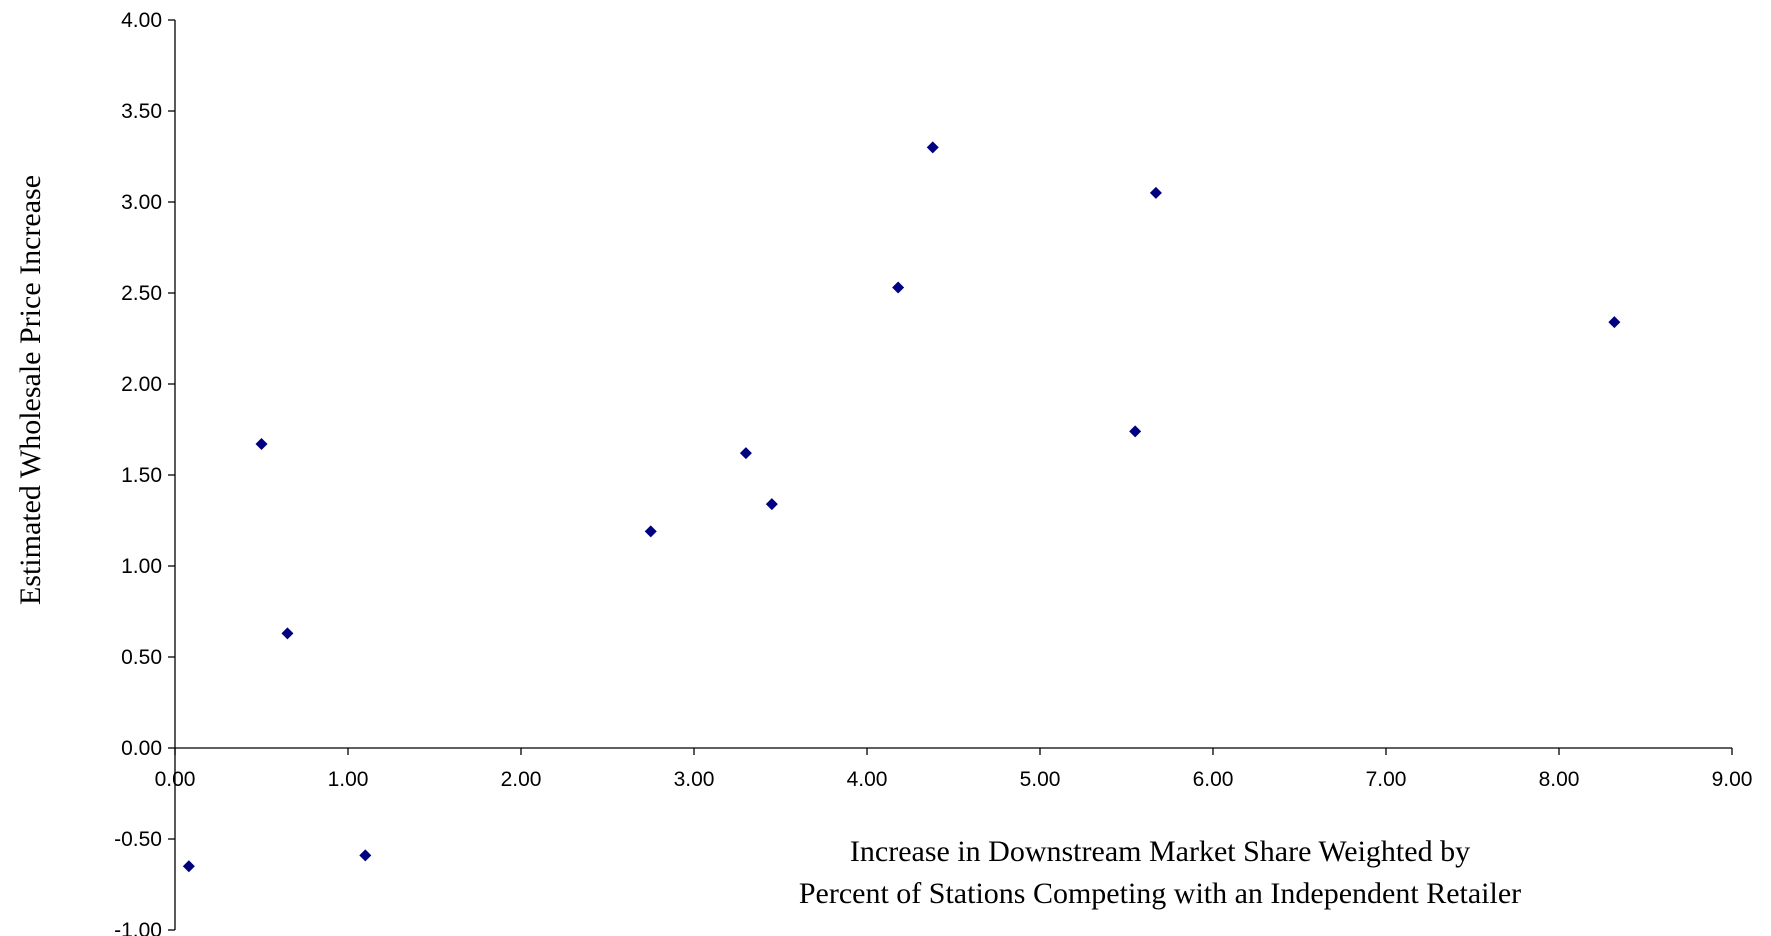  What do you see at coordinates (1732, 779) in the screenshot?
I see `x-tick-label: 9.00` at bounding box center [1732, 779].